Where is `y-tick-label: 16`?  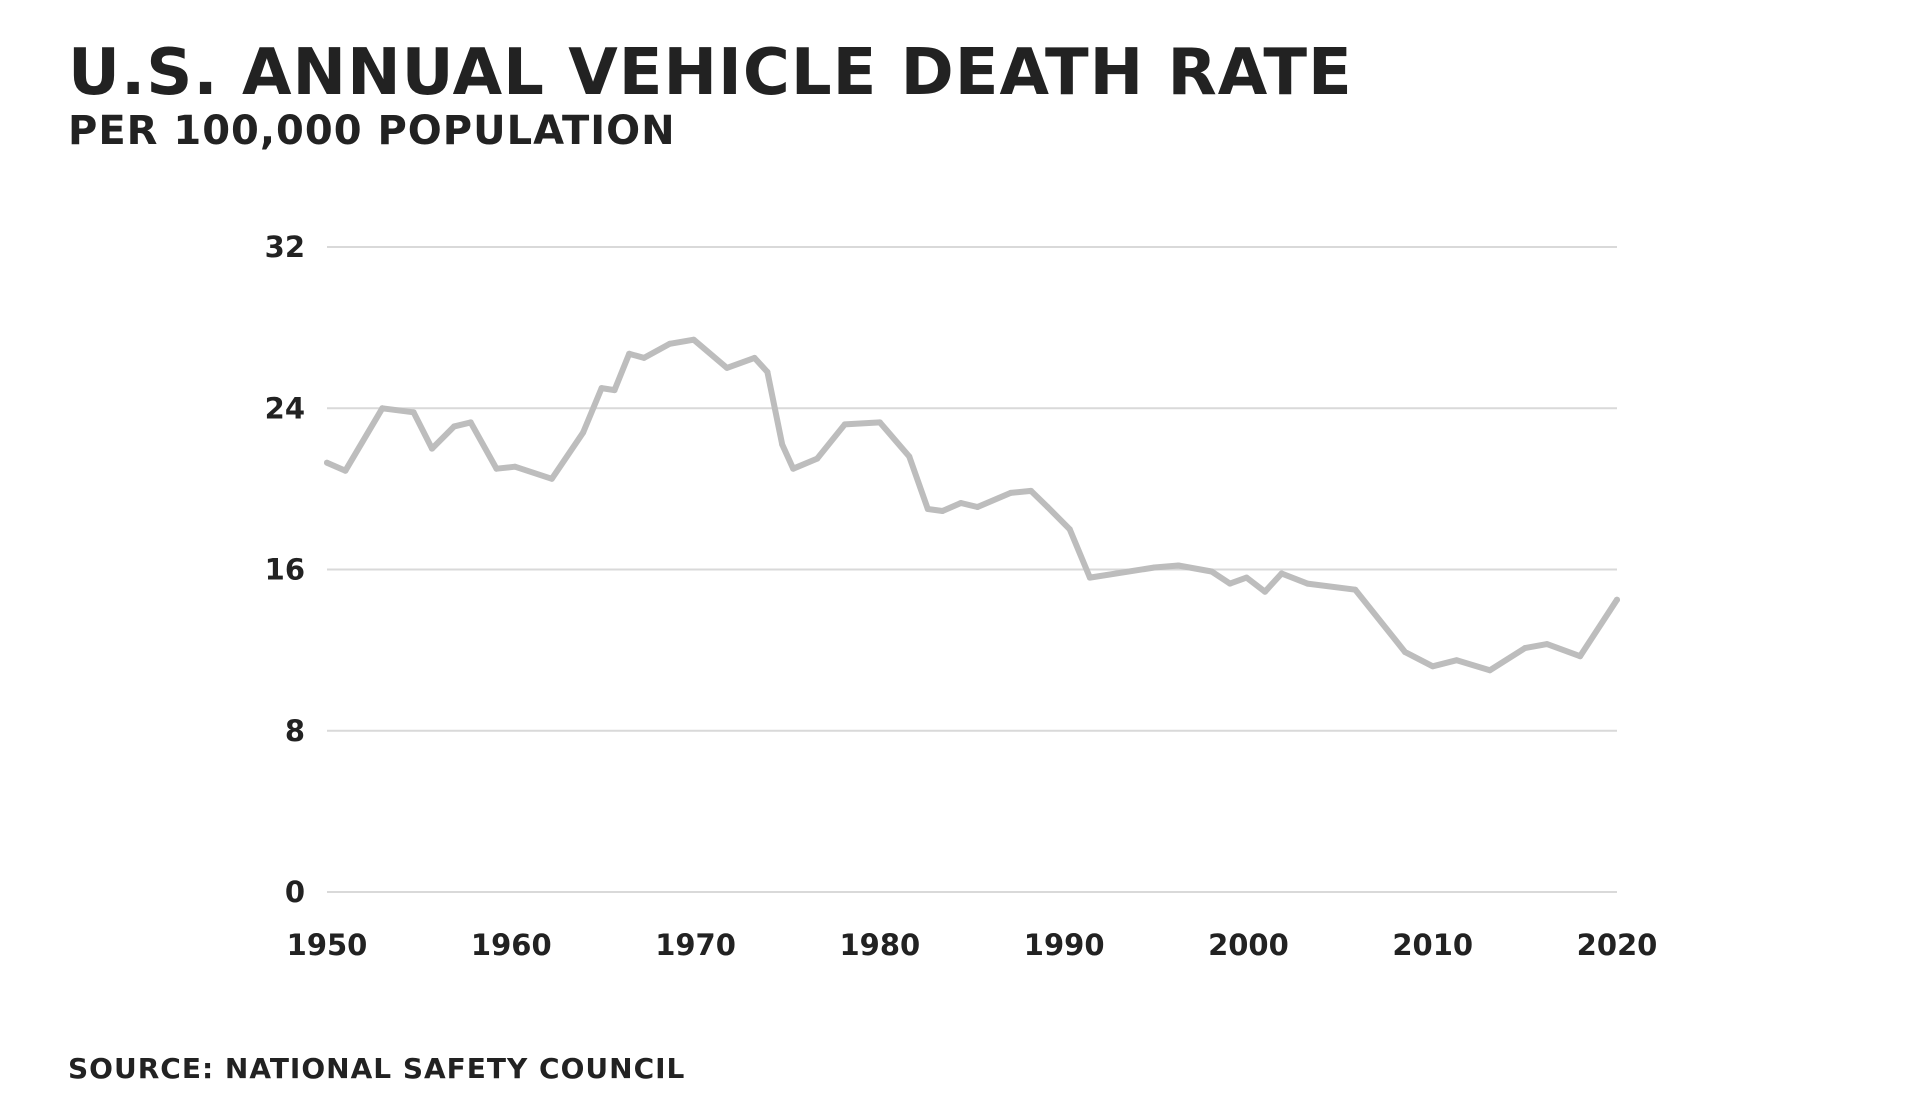 y-tick-label: 16 is located at coordinates (285, 570).